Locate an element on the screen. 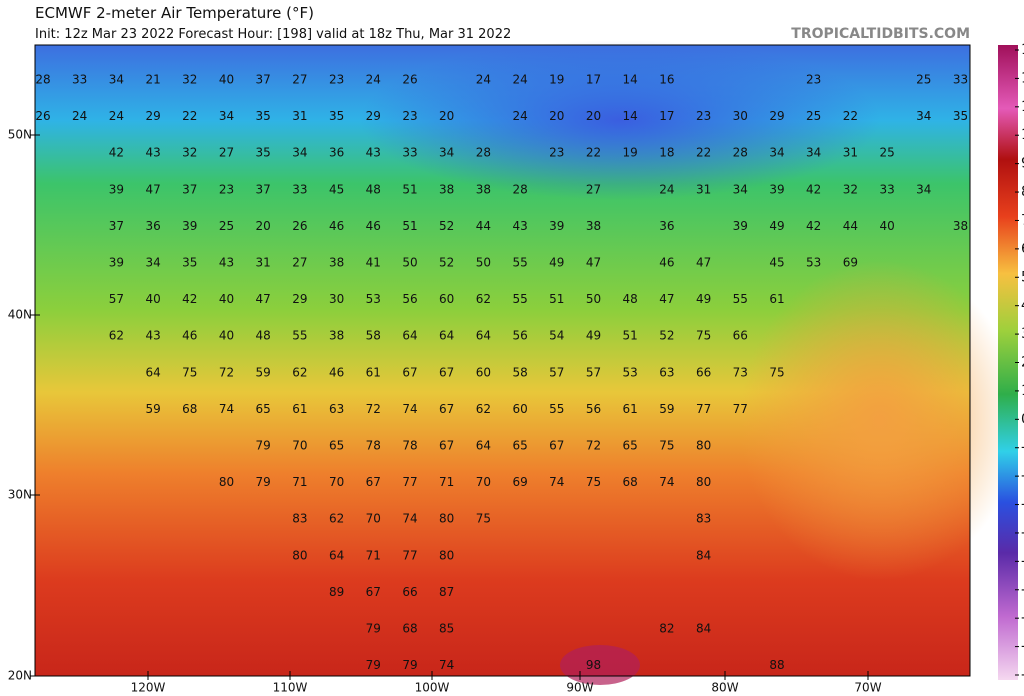 This screenshot has height=696, width=1024. colorbar-label: -60 is located at coordinates (1022, 590).